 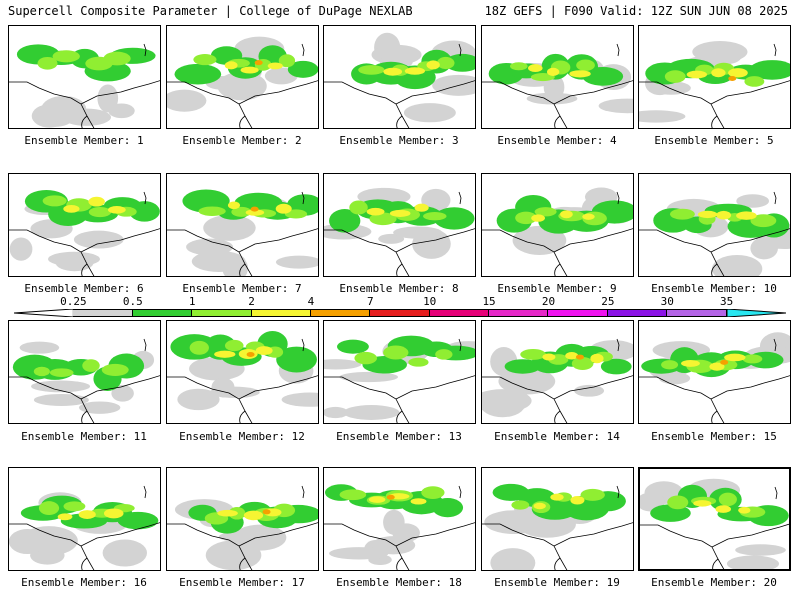 What do you see at coordinates (73, 301) in the screenshot?
I see `colorbar-tick-label: 0.25` at bounding box center [73, 301].